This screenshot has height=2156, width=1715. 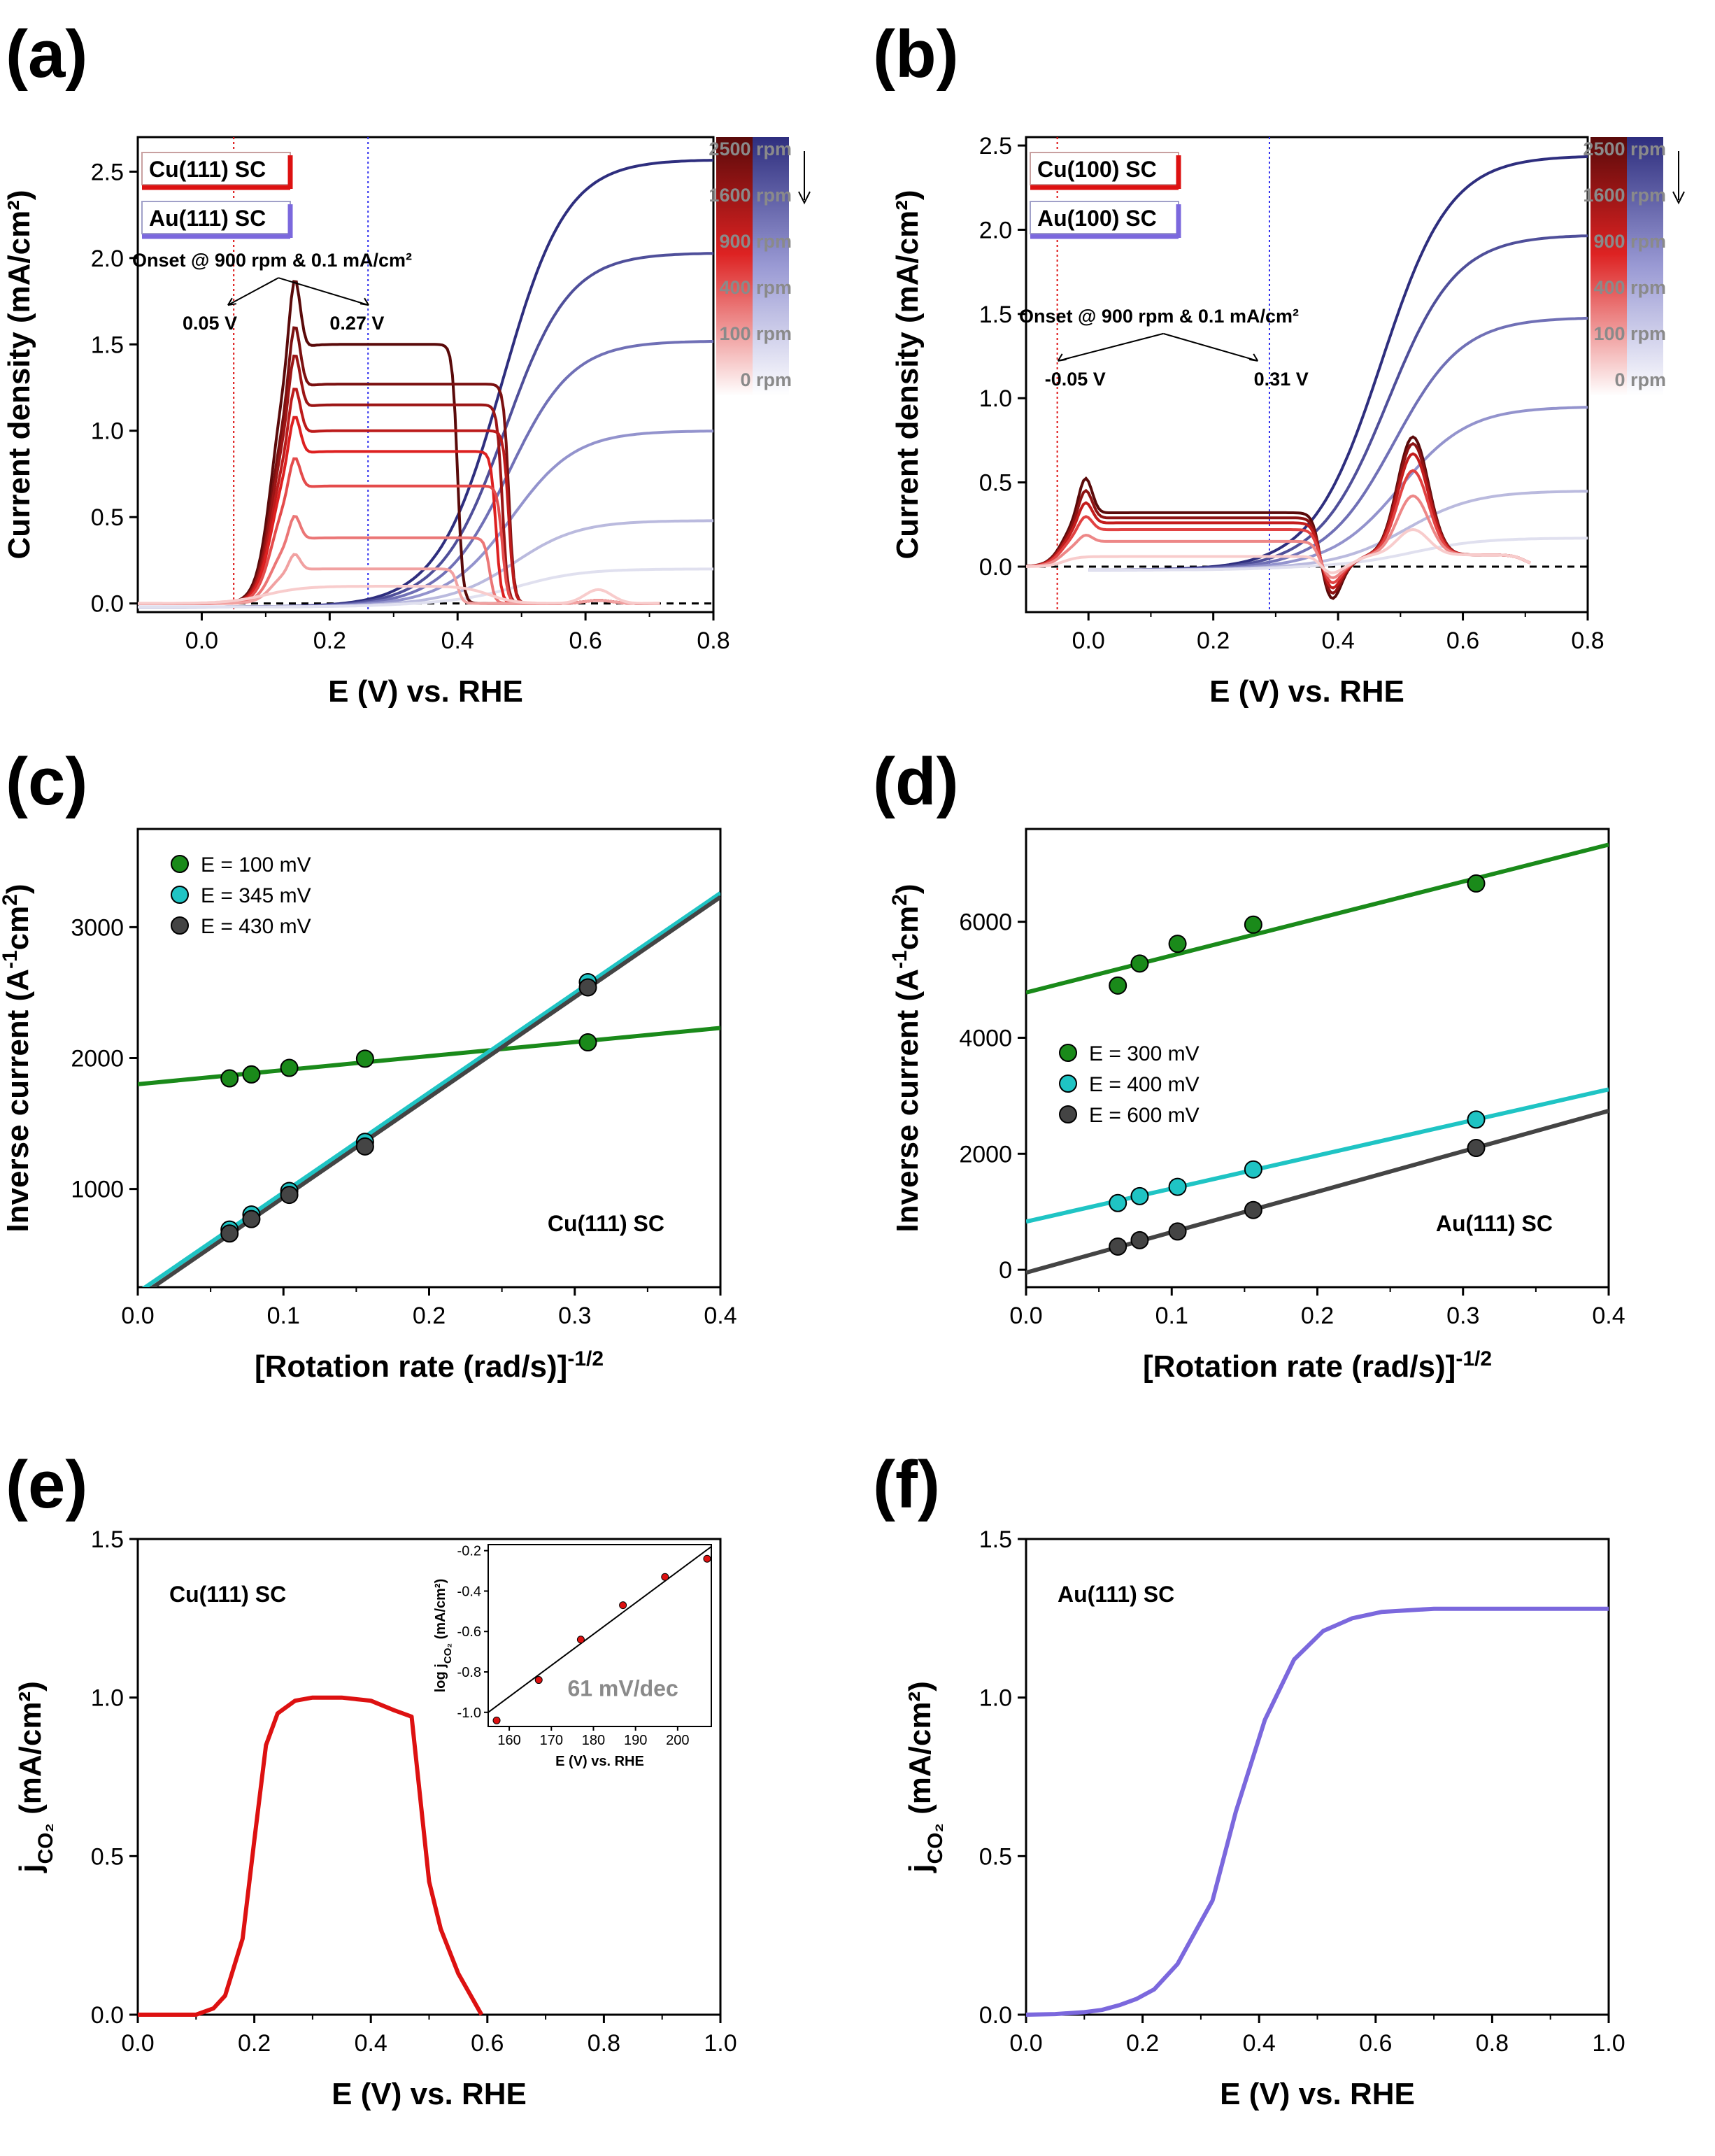 I want to click on colorbar-label: 100 rpm, so click(x=755, y=334).